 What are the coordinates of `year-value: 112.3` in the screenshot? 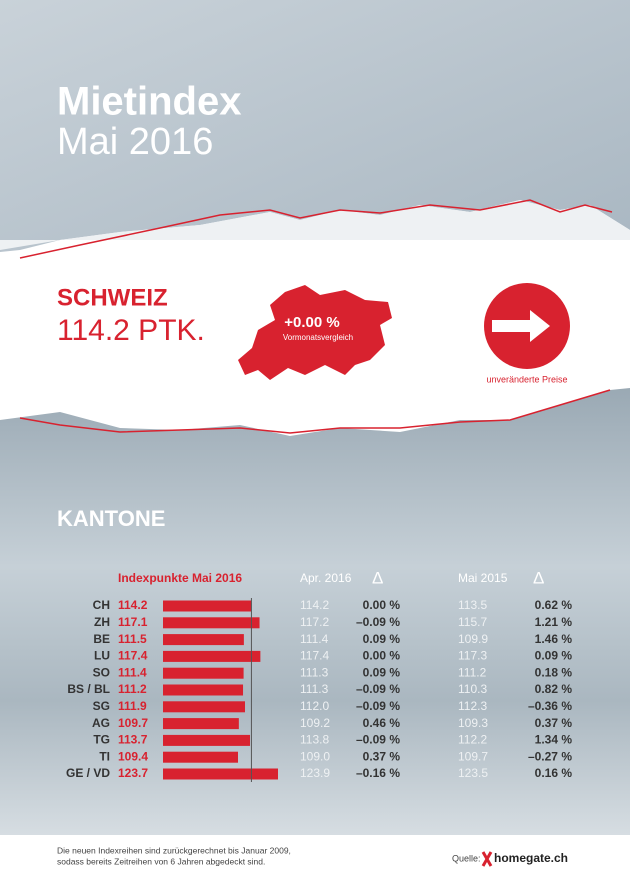 It's located at (472, 706).